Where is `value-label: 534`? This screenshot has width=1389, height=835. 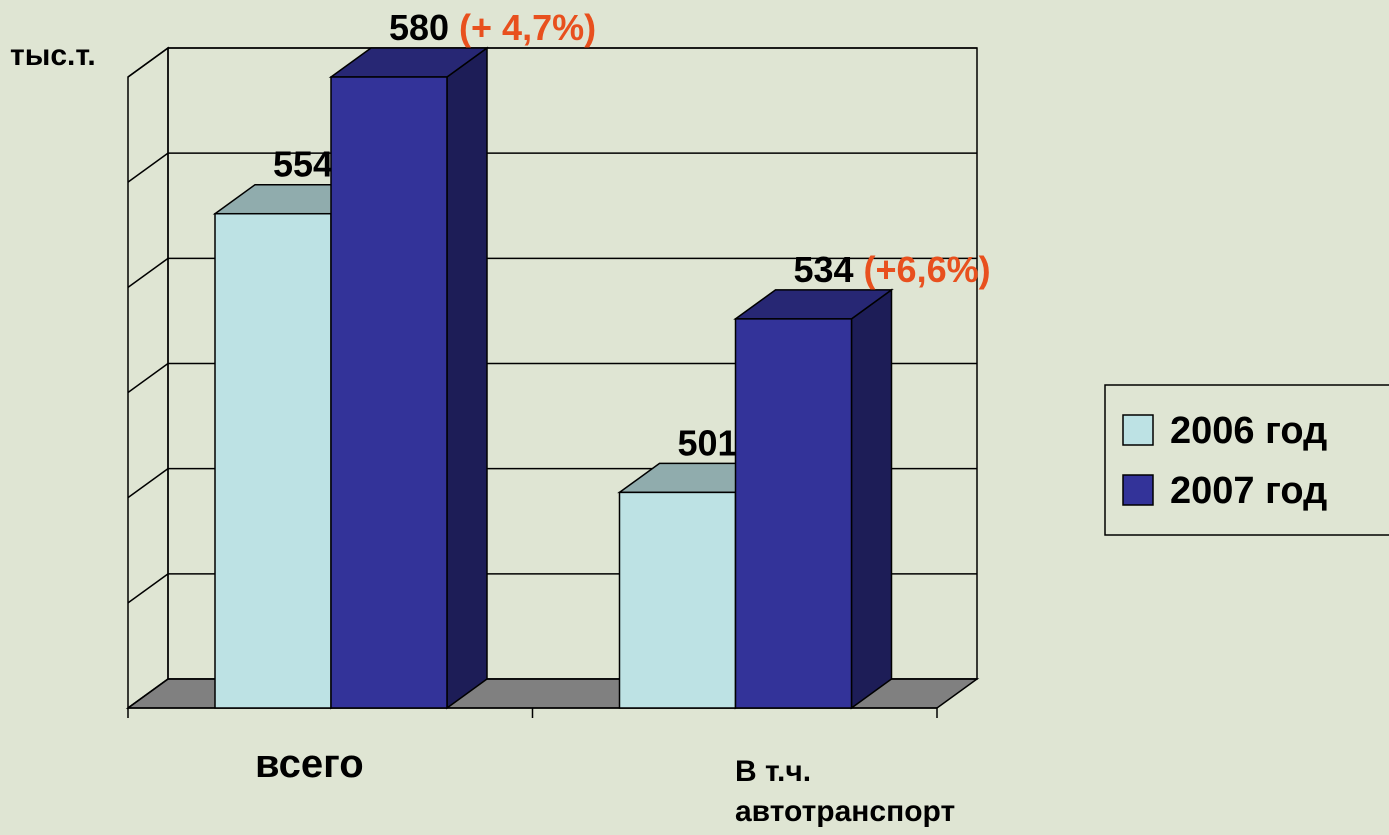 value-label: 534 is located at coordinates (823, 269).